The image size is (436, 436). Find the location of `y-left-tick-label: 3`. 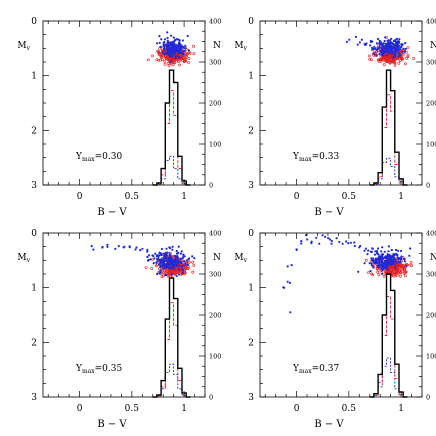

y-left-tick-label: 3 is located at coordinates (34, 398).